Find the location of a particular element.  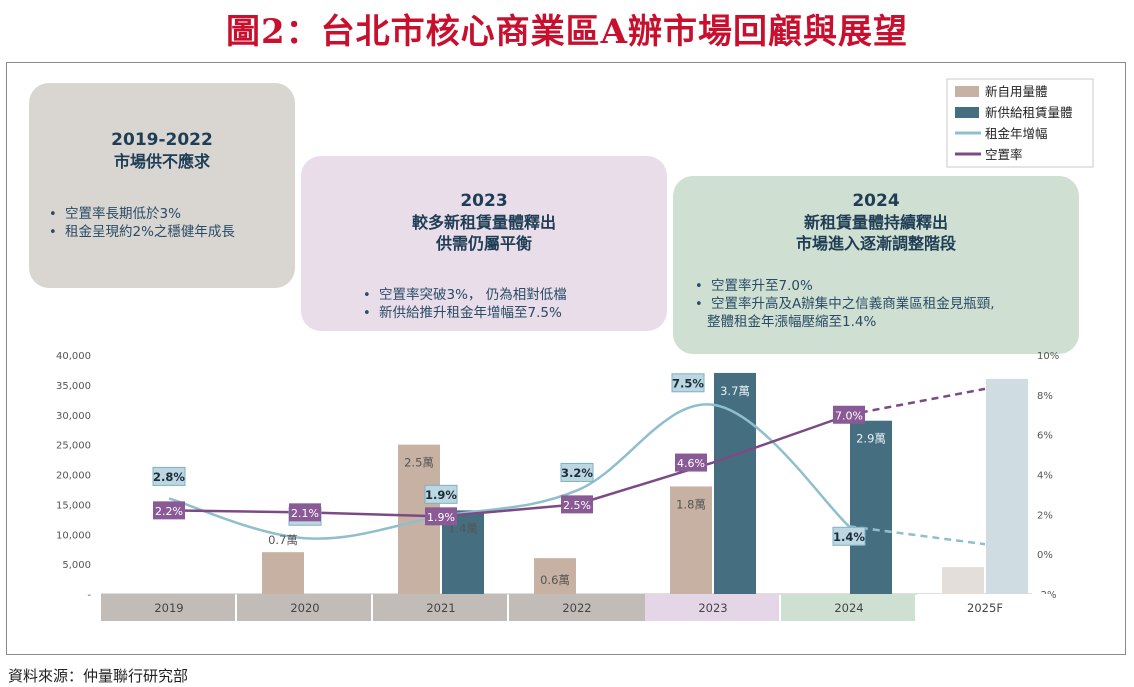

y-tick-label: - is located at coordinates (89, 595).